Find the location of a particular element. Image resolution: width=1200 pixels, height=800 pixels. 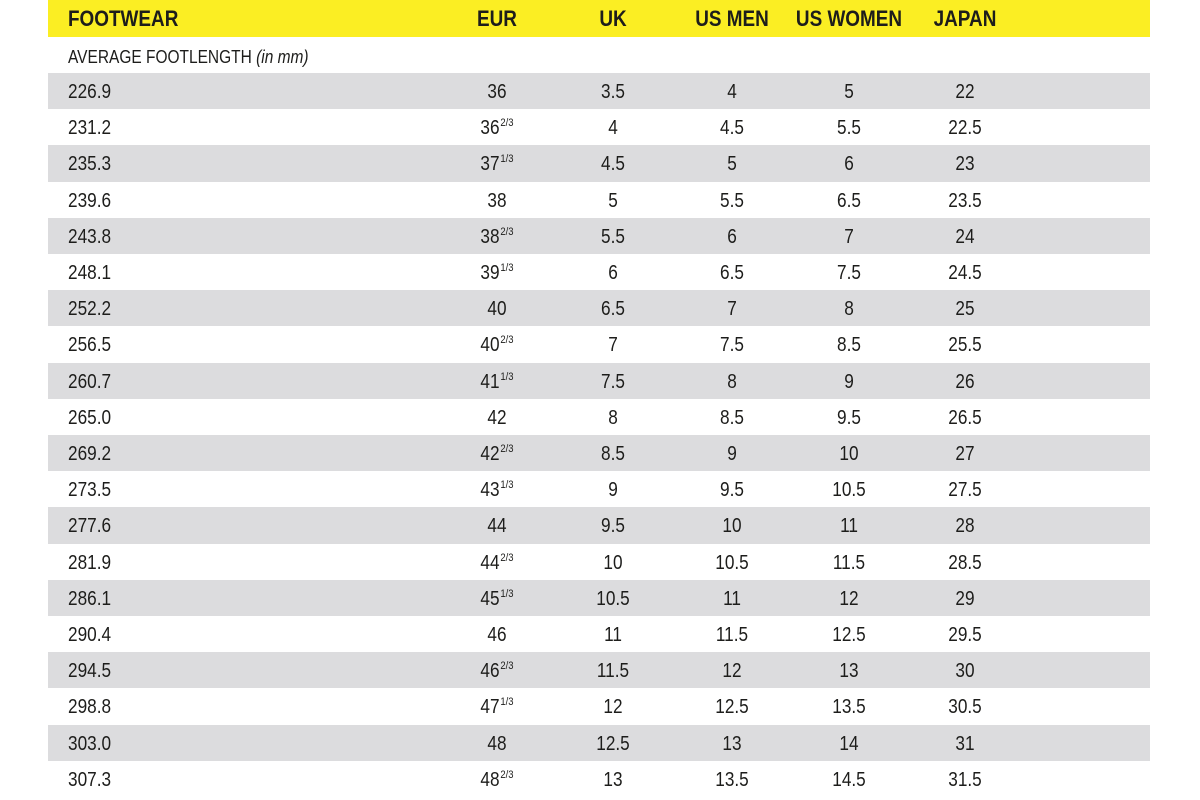

table-cell: 31.5 is located at coordinates (965, 779).